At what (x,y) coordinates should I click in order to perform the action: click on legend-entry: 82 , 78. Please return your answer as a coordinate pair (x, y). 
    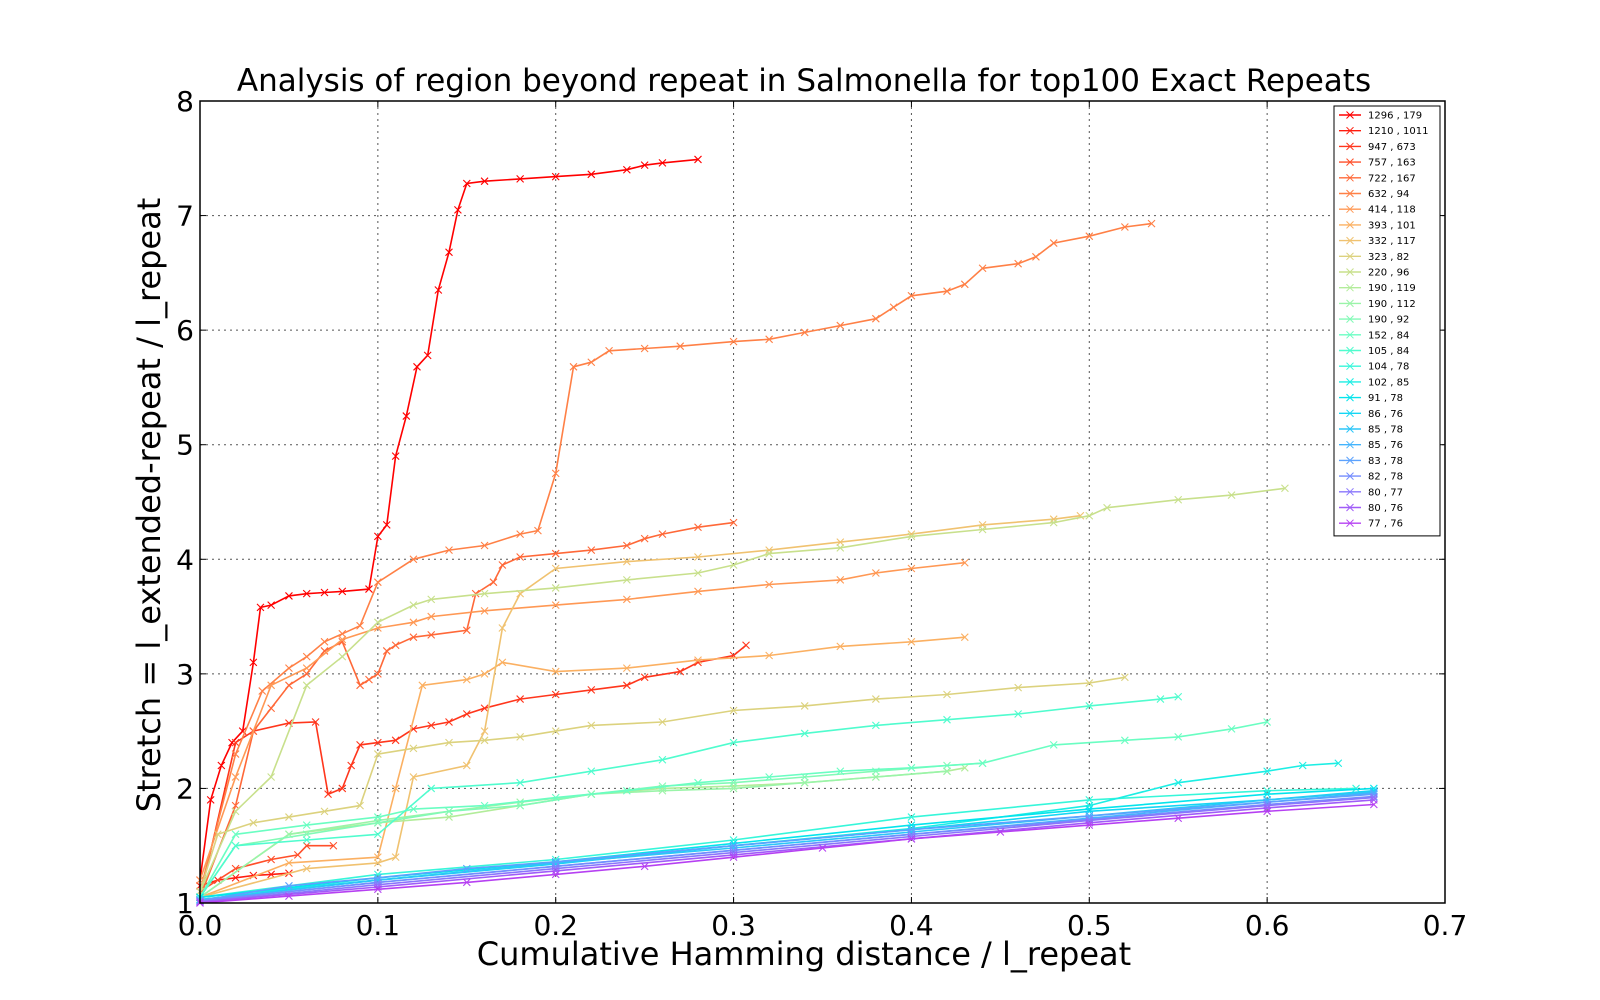
    Looking at the image, I should click on (1371, 477).